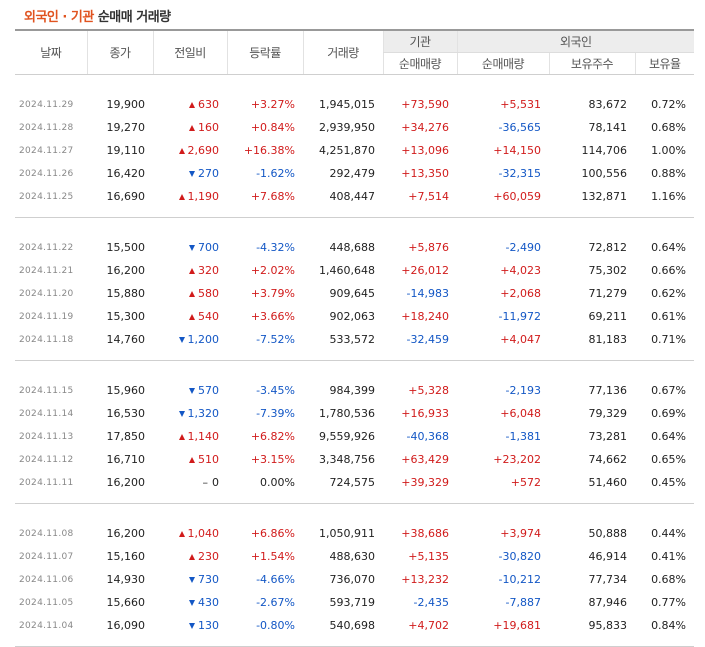 The height and width of the screenshot is (647, 705). I want to click on cell-change: 270, so click(190, 173).